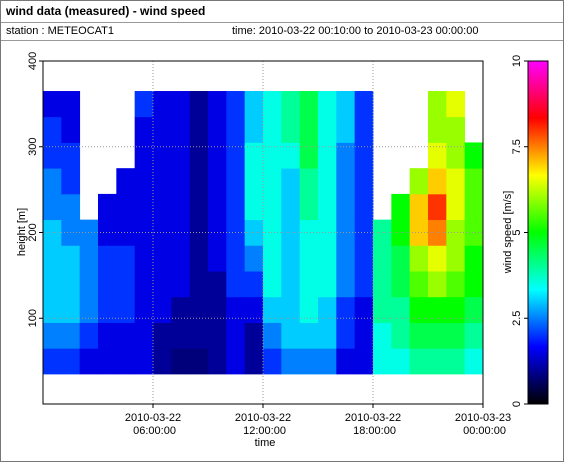  I want to click on colorbar-tick-label: 10, so click(517, 61).